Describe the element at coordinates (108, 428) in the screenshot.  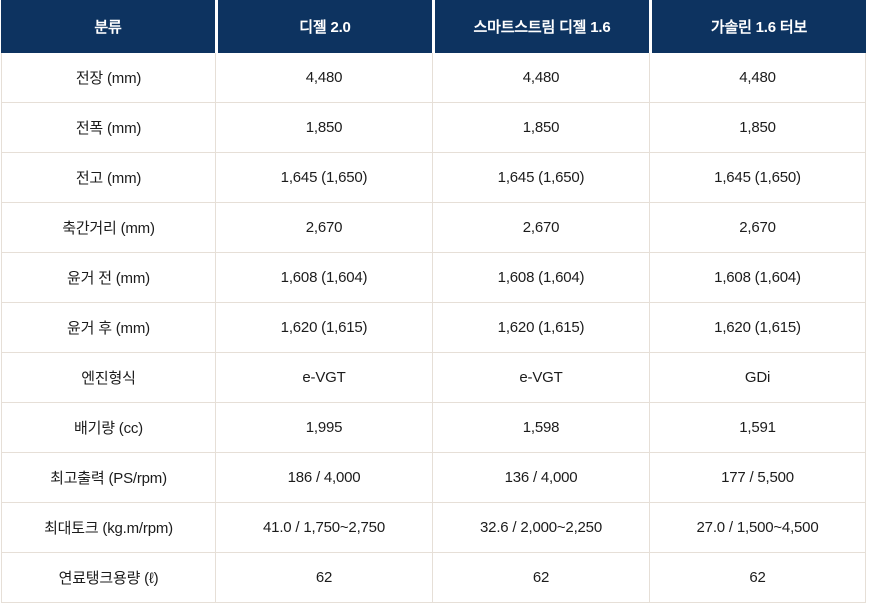
I see `row-label: 배기량 (cc)` at that location.